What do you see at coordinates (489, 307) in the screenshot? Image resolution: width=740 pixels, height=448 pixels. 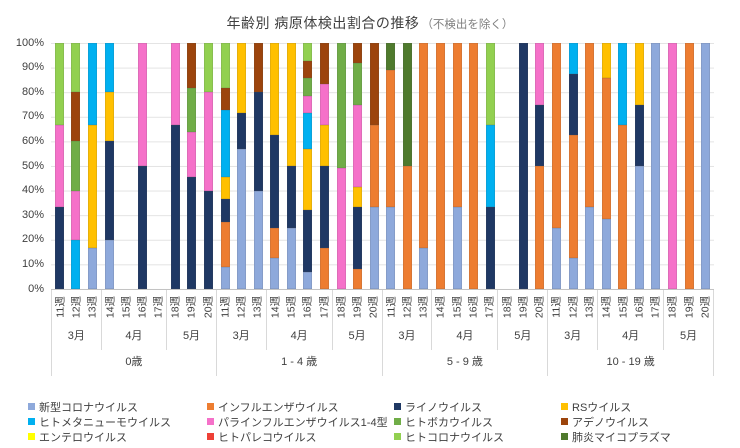 I see `week-label: 17週` at bounding box center [489, 307].